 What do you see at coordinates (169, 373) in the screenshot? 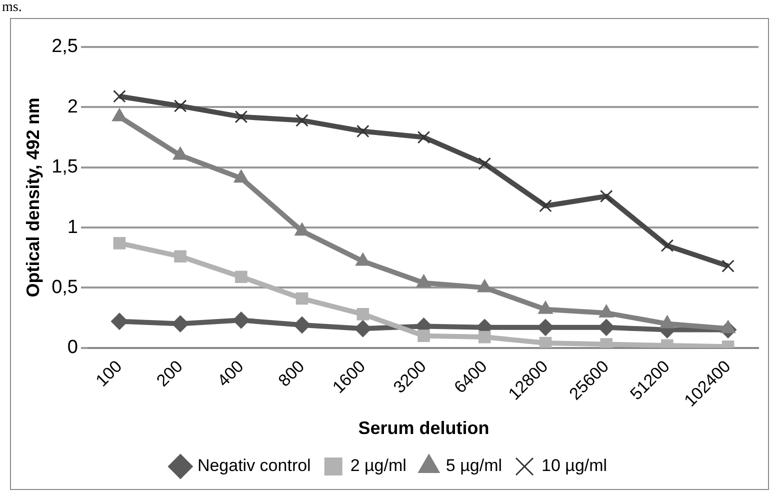
I see `x-tick-label: 200` at bounding box center [169, 373].